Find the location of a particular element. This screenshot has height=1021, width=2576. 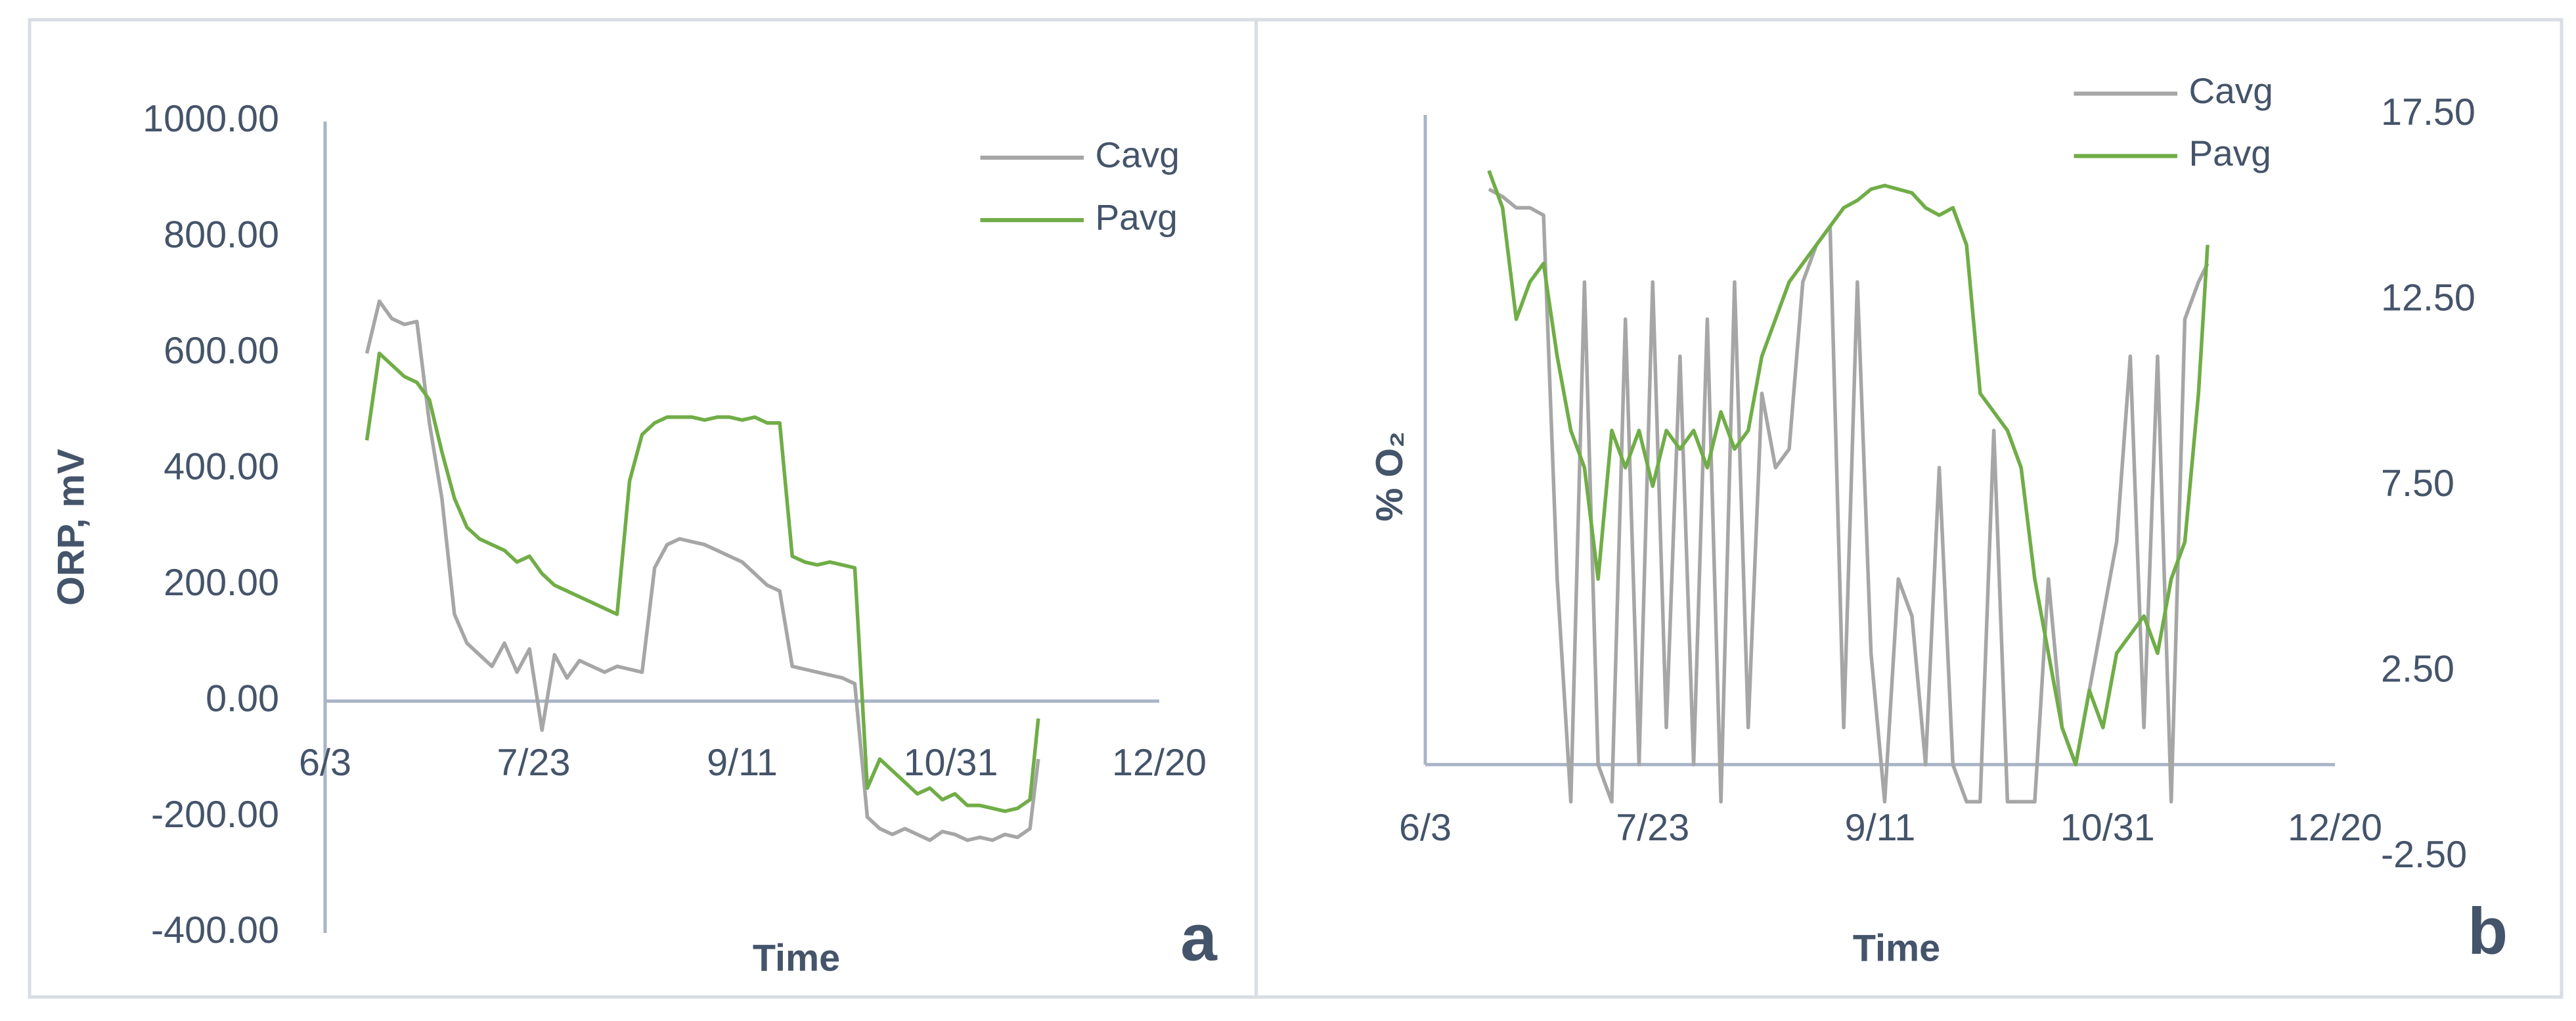

y-tick-label: 0.00 is located at coordinates (242, 698).